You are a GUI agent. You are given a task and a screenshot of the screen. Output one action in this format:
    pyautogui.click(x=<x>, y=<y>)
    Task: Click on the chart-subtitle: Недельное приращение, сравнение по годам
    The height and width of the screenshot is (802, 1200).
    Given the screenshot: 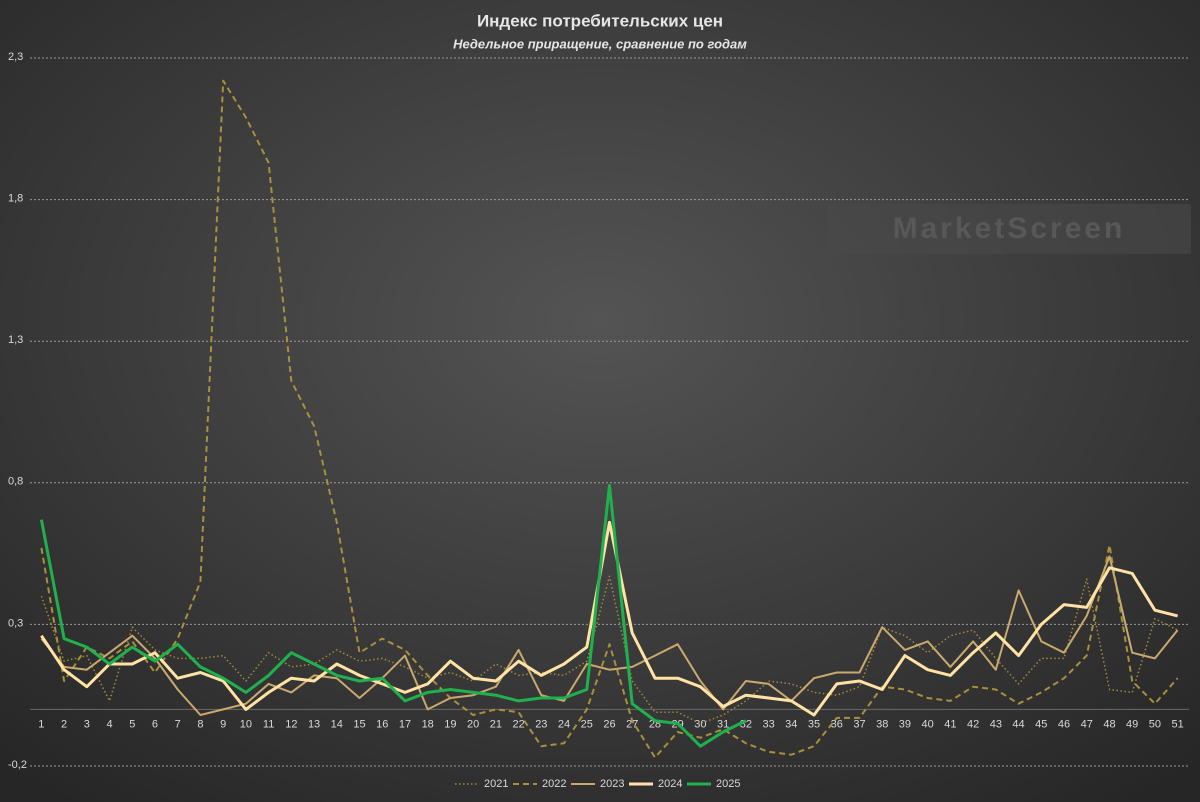 What is the action you would take?
    pyautogui.click(x=600, y=43)
    